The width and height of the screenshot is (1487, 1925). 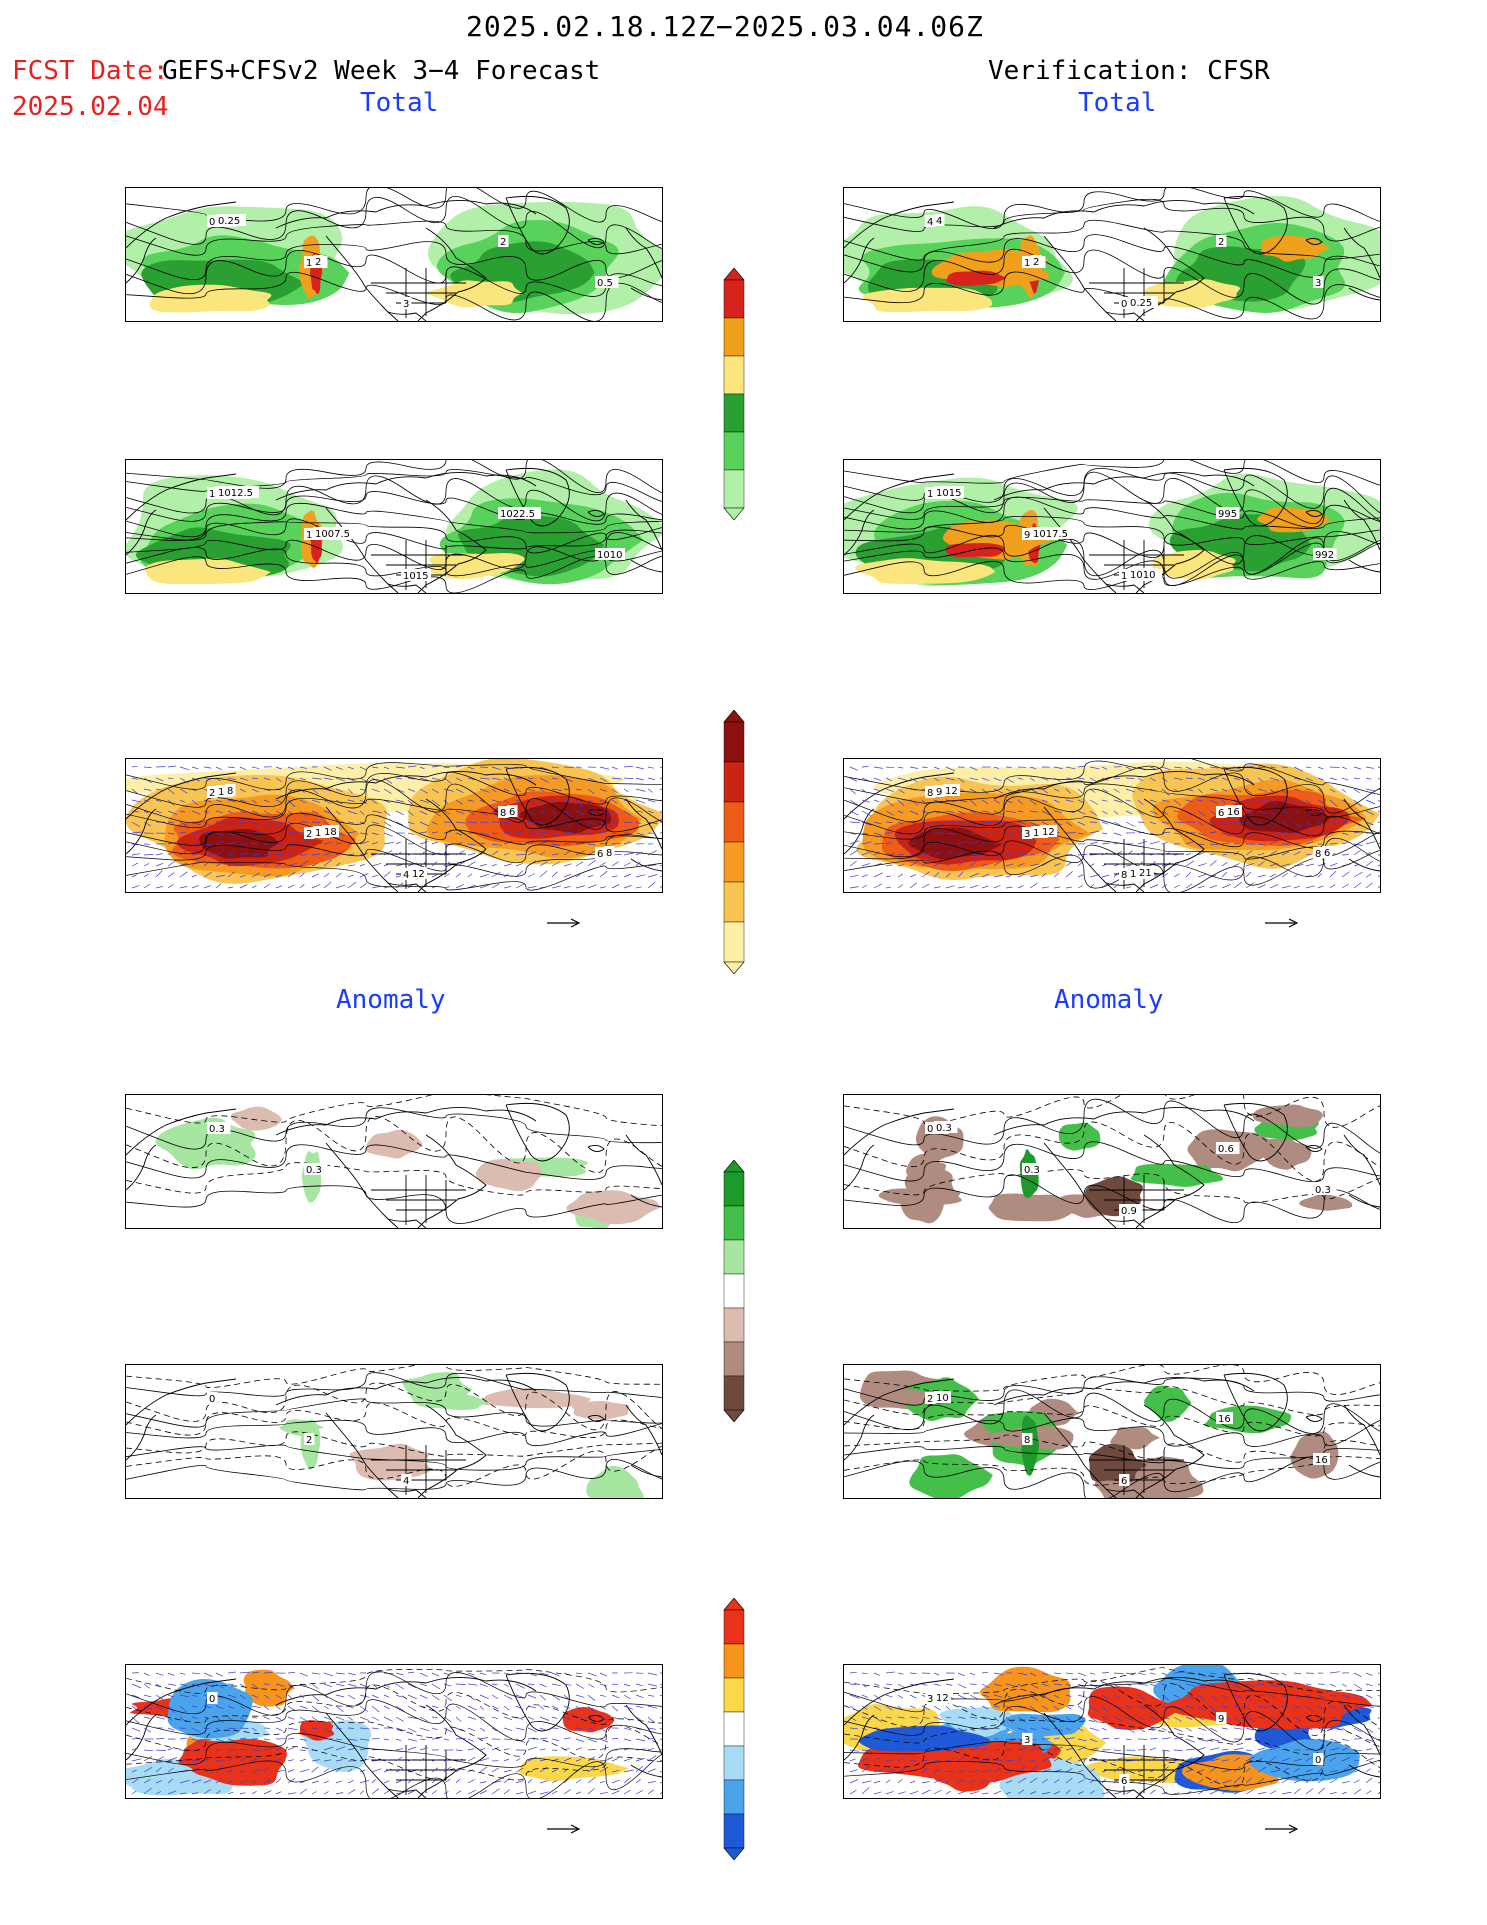 I want to click on precip-anom-shade, so click(x=600, y=1410).